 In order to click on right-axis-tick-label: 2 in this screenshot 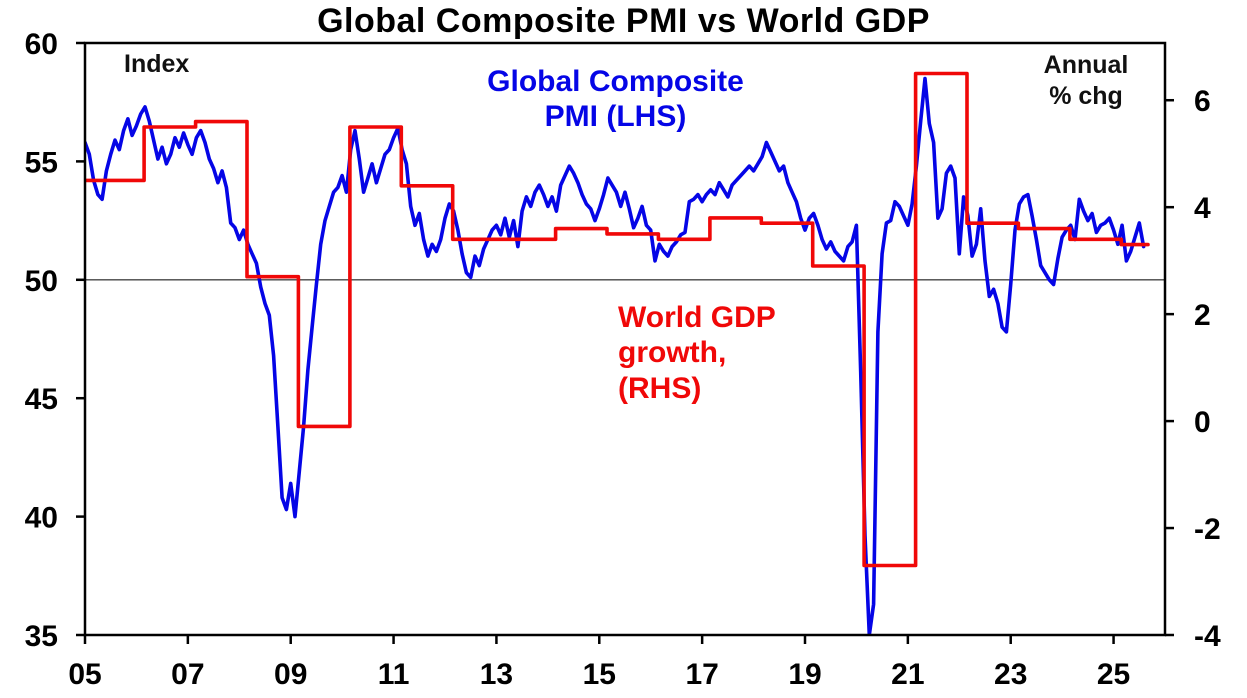, I will do `click(1202, 315)`.